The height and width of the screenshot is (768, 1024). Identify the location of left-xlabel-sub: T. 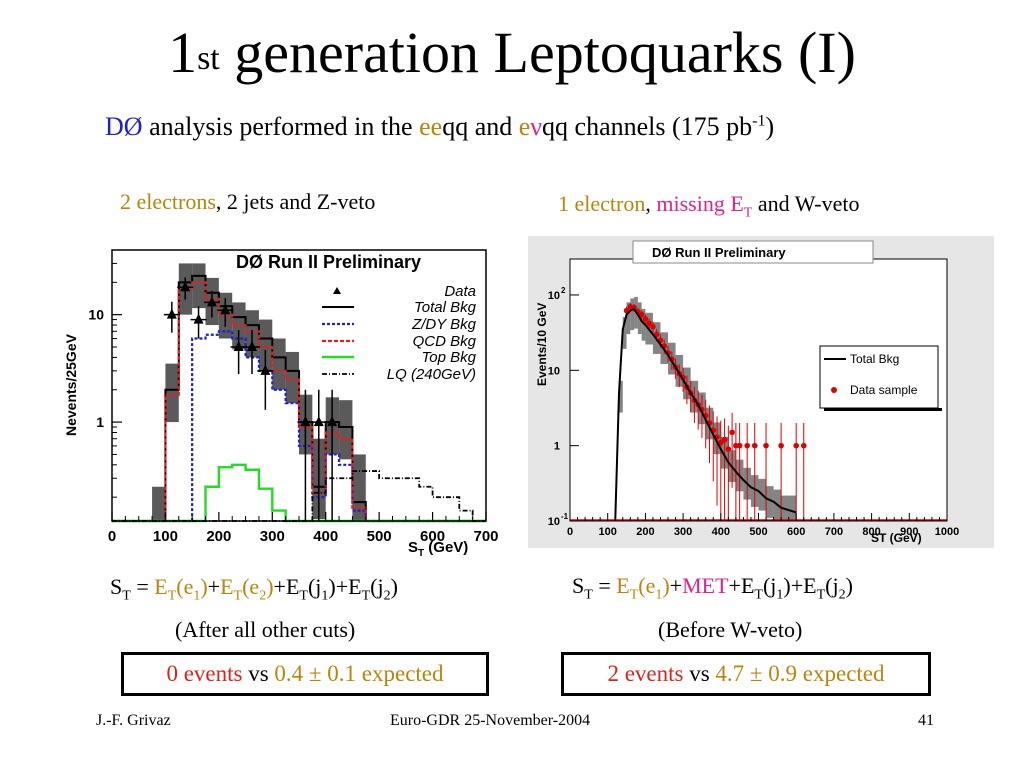
(421, 552).